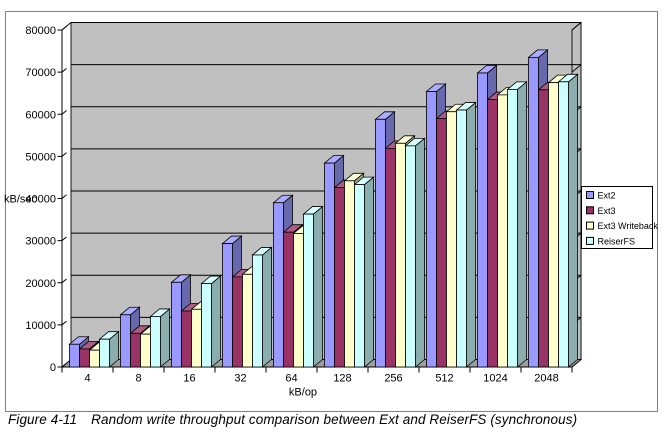  Describe the element at coordinates (21, 200) in the screenshot. I see `y-axis-title: kB/sec` at that location.